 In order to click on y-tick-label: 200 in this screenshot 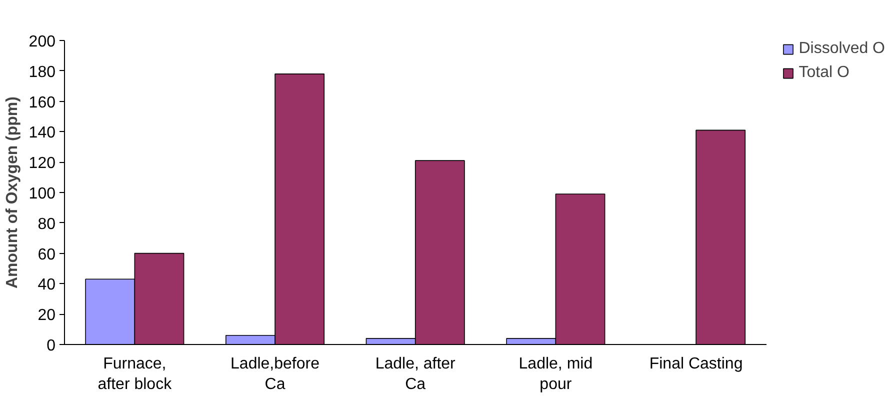, I will do `click(42, 42)`.